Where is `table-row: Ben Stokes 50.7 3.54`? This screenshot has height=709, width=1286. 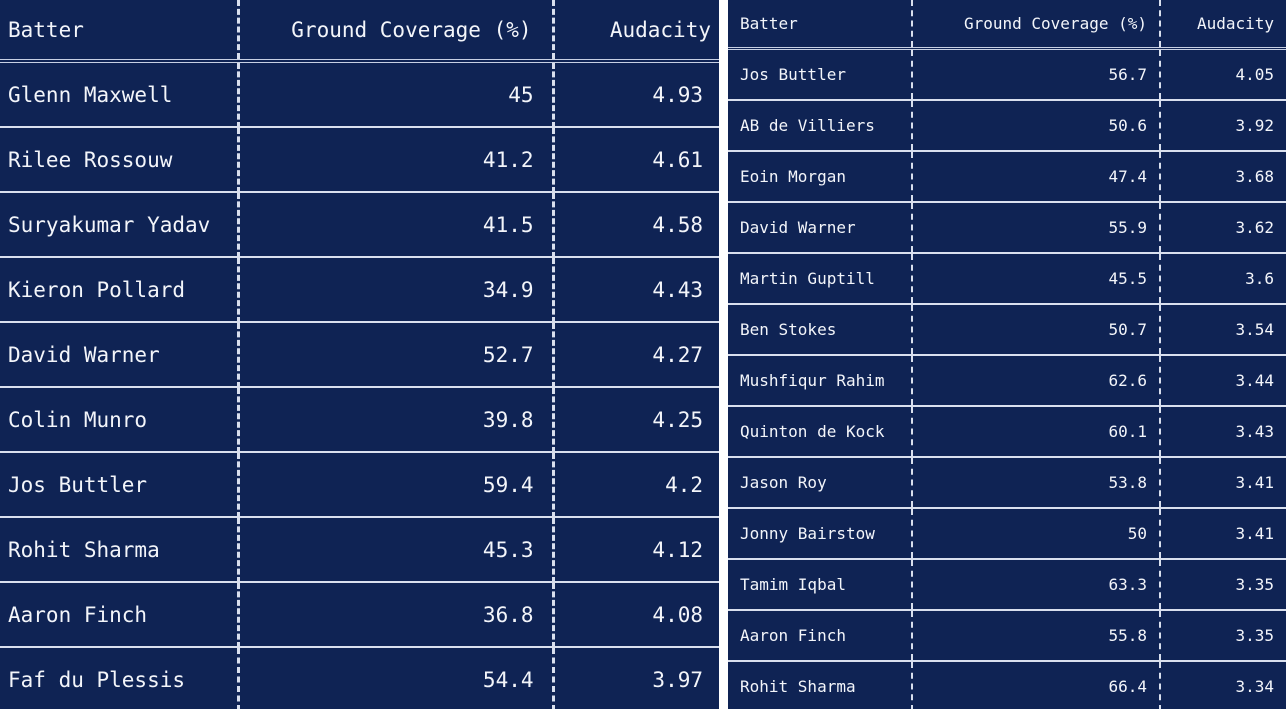 table-row: Ben Stokes 50.7 3.54 is located at coordinates (1007, 330).